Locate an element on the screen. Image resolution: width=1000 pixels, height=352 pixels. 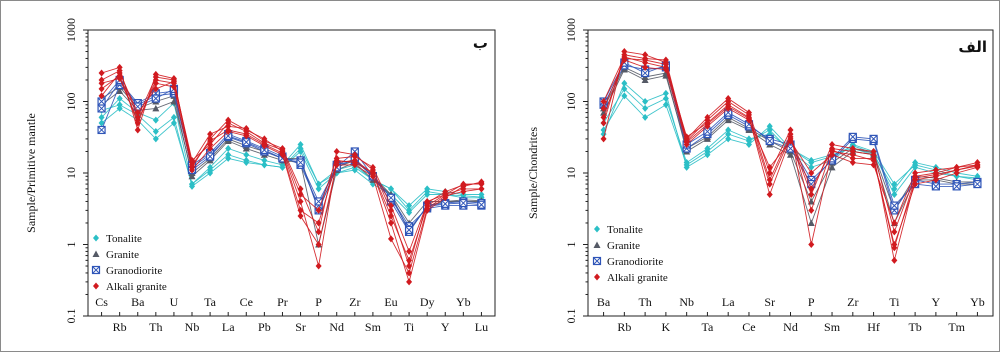
panel-label: ب is located at coordinates (480, 43).